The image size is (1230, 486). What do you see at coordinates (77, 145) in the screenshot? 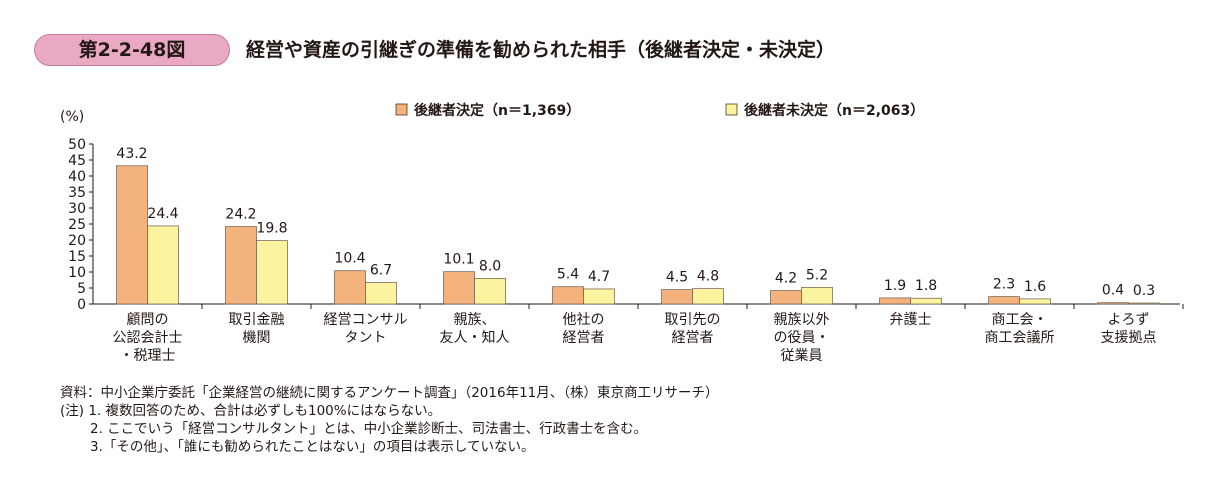
I see `y-tick-label: 50` at bounding box center [77, 145].